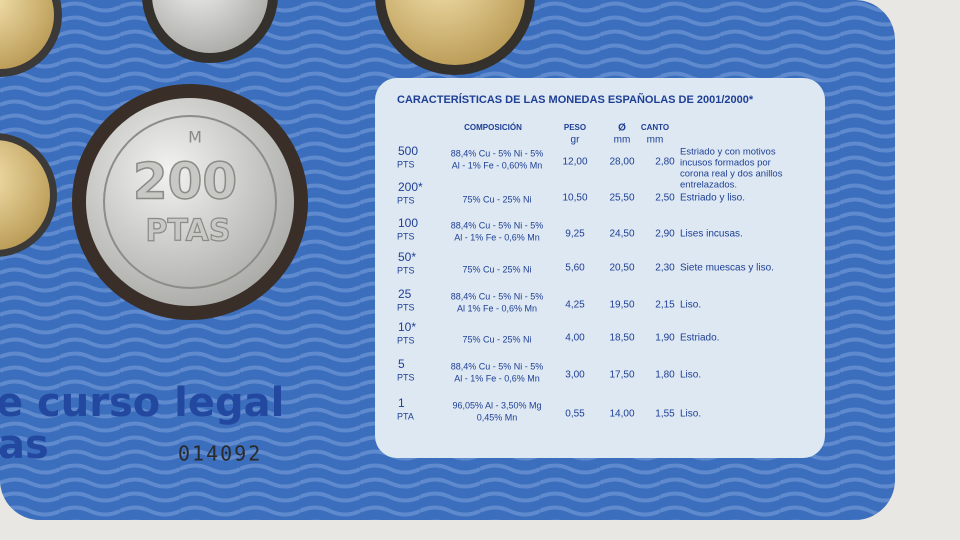 The height and width of the screenshot is (540, 960). I want to click on header: CANTO, so click(655, 127).